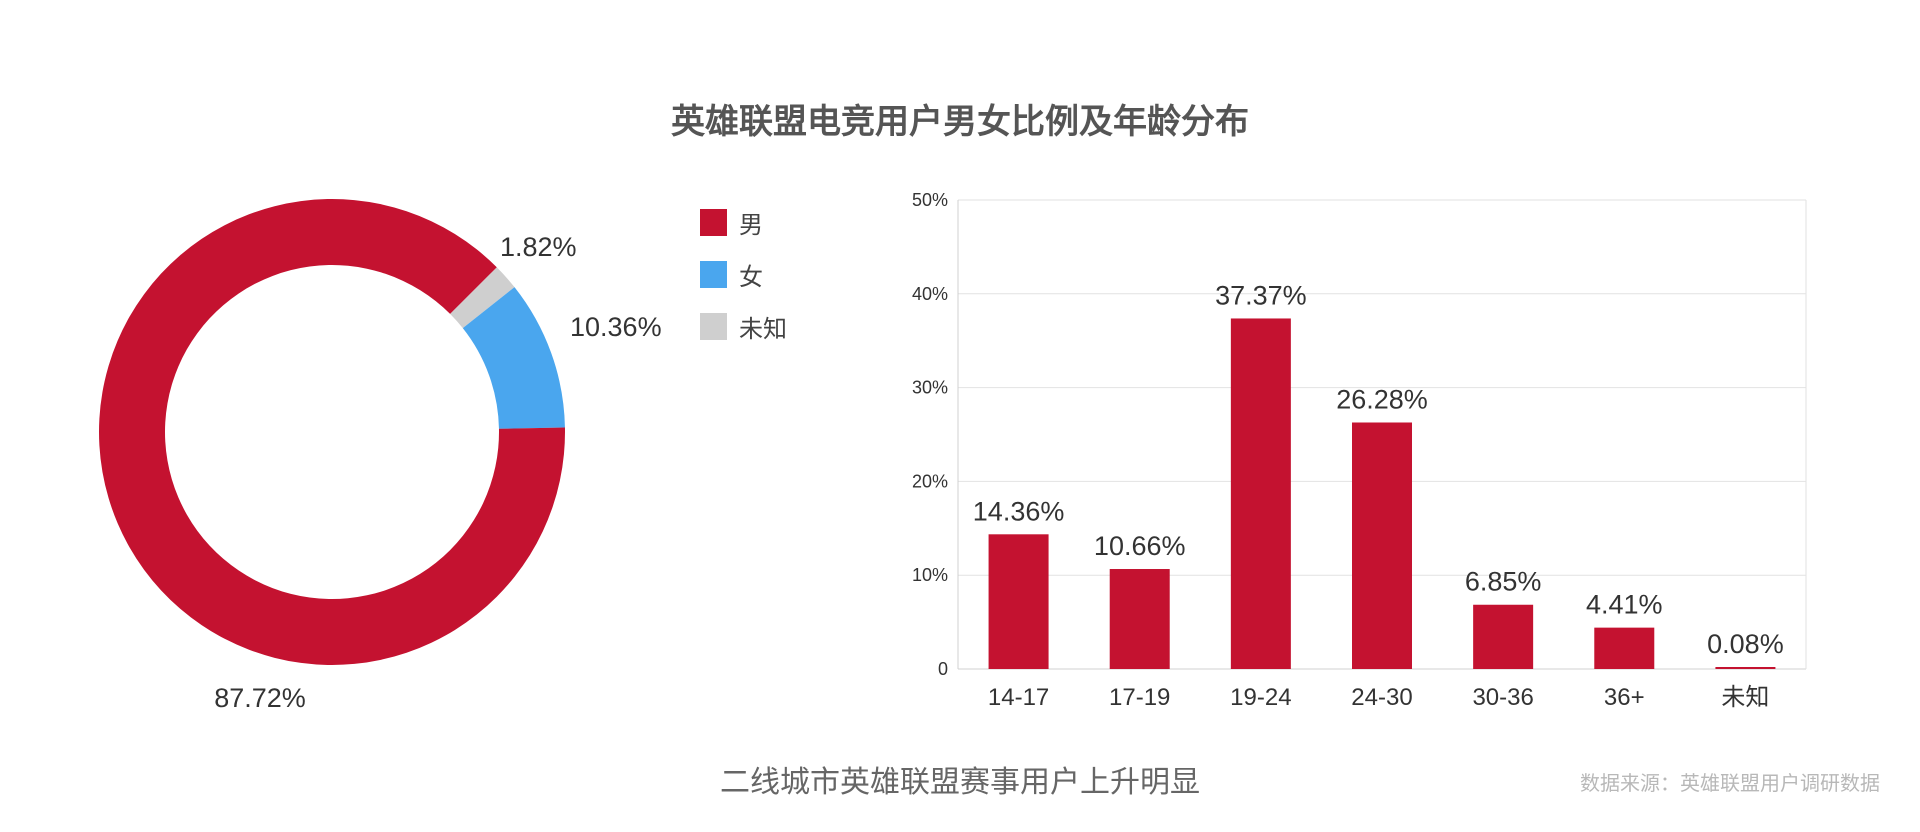 The width and height of the screenshot is (1920, 832). What do you see at coordinates (1140, 546) in the screenshot?
I see `bar-value-label: 10.66%` at bounding box center [1140, 546].